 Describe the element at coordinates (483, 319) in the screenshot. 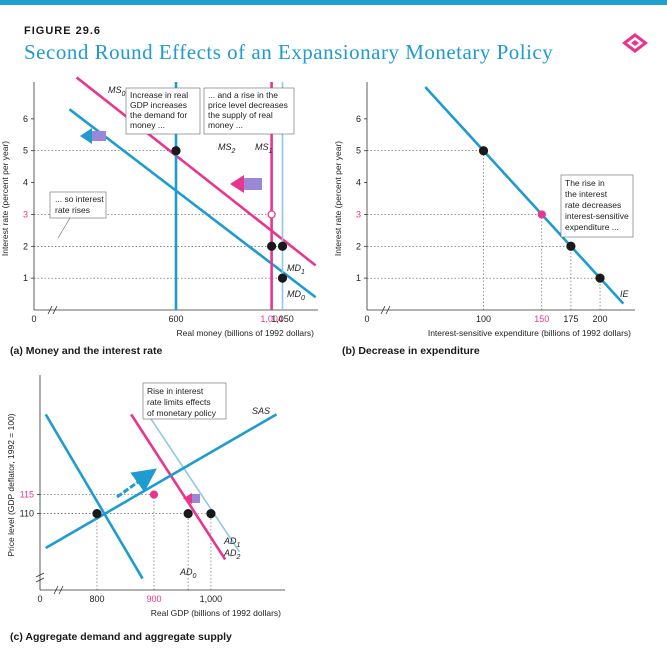

I see `x-tick-label: 100` at that location.